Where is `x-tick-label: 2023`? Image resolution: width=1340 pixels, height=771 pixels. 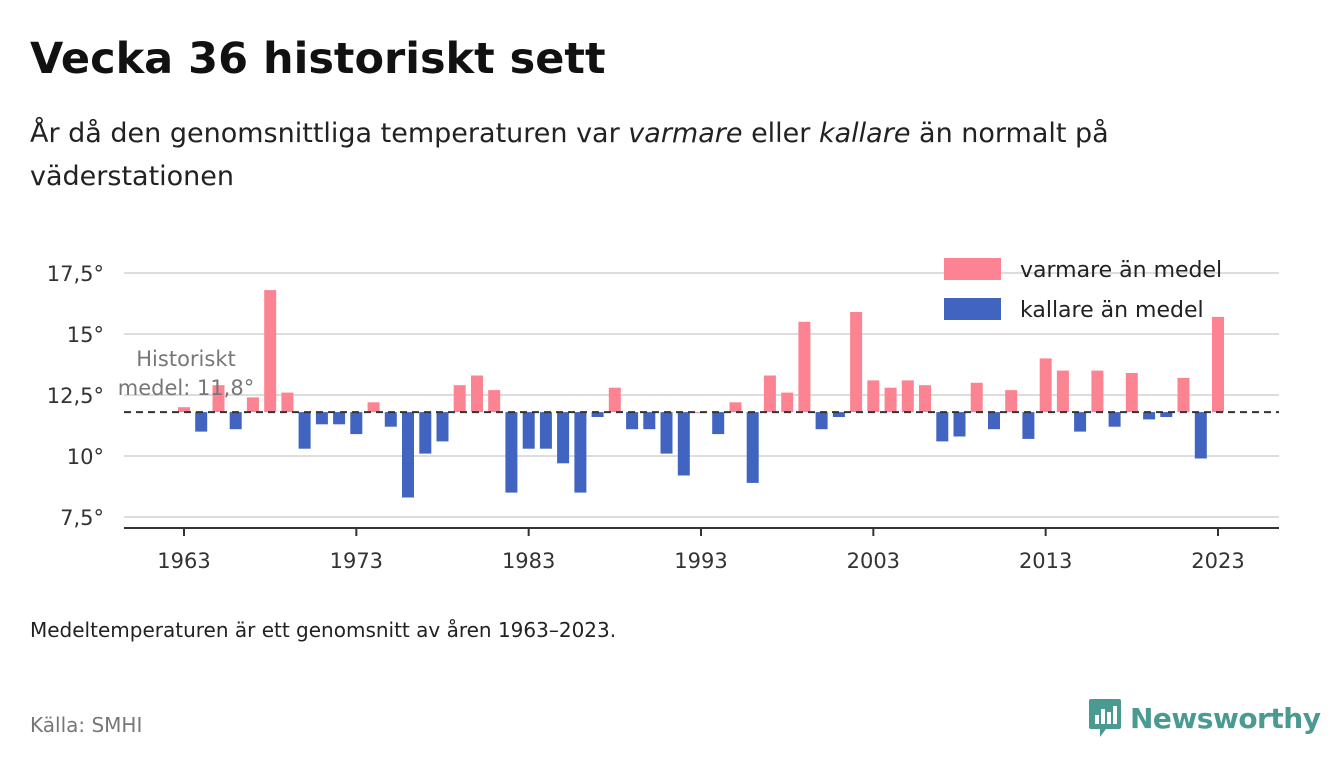
x-tick-label: 2023 is located at coordinates (1217, 561).